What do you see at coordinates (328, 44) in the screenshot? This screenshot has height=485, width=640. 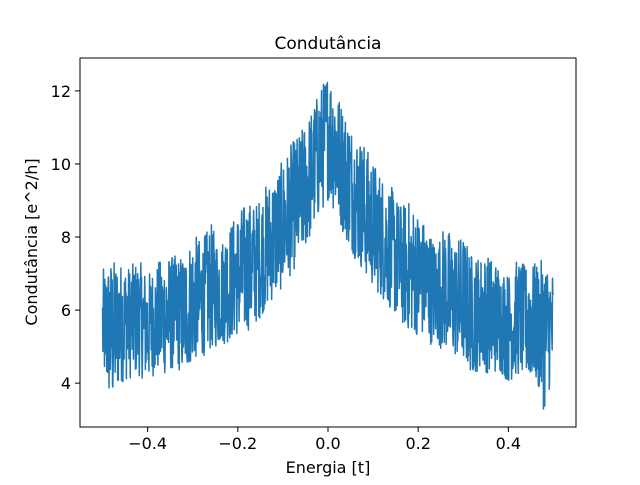 I see `chart-title: Condutância` at bounding box center [328, 44].